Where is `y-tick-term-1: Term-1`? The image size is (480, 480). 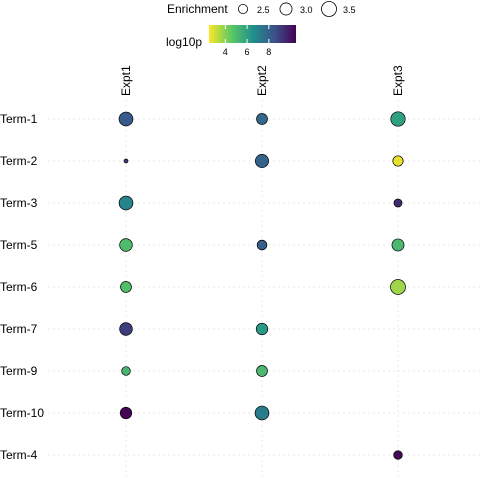 y-tick-term-1: Term-1 is located at coordinates (19, 119).